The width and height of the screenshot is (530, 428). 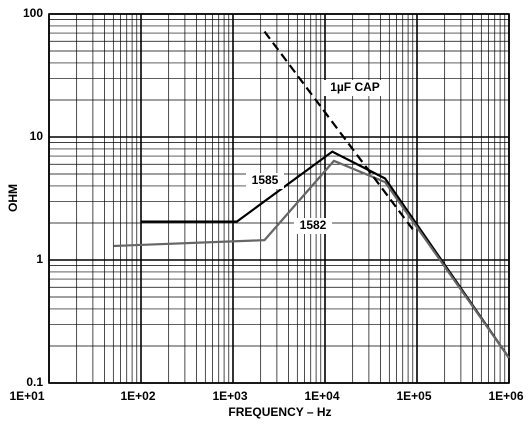 I want to click on y-tick-label: 100, so click(x=33, y=13).